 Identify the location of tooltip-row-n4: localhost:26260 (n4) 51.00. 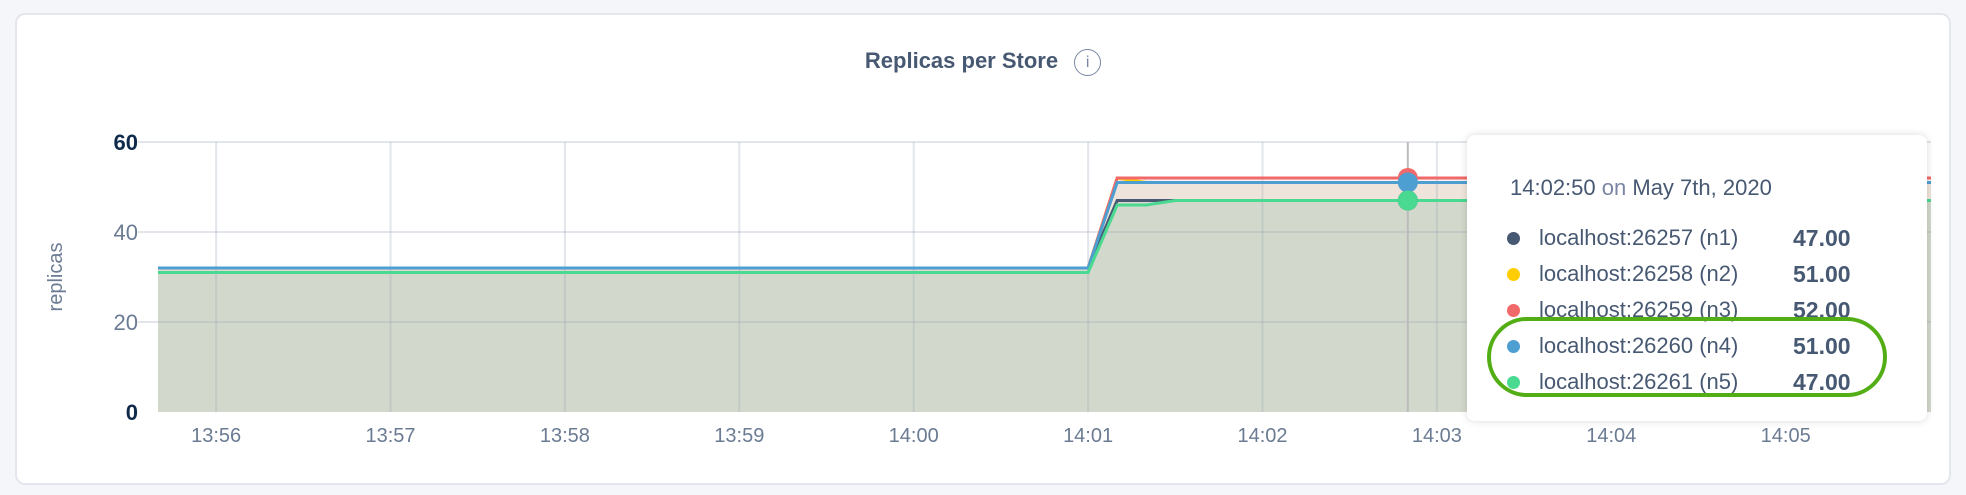
(1707, 346).